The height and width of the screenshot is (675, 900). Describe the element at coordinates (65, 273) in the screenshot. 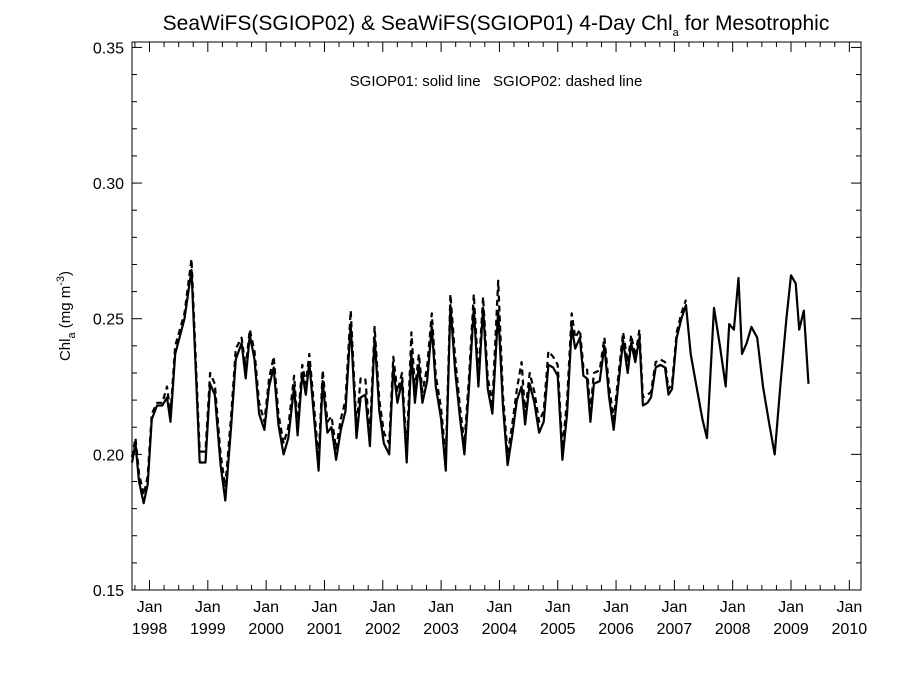

I see `ylabel-close: )` at that location.